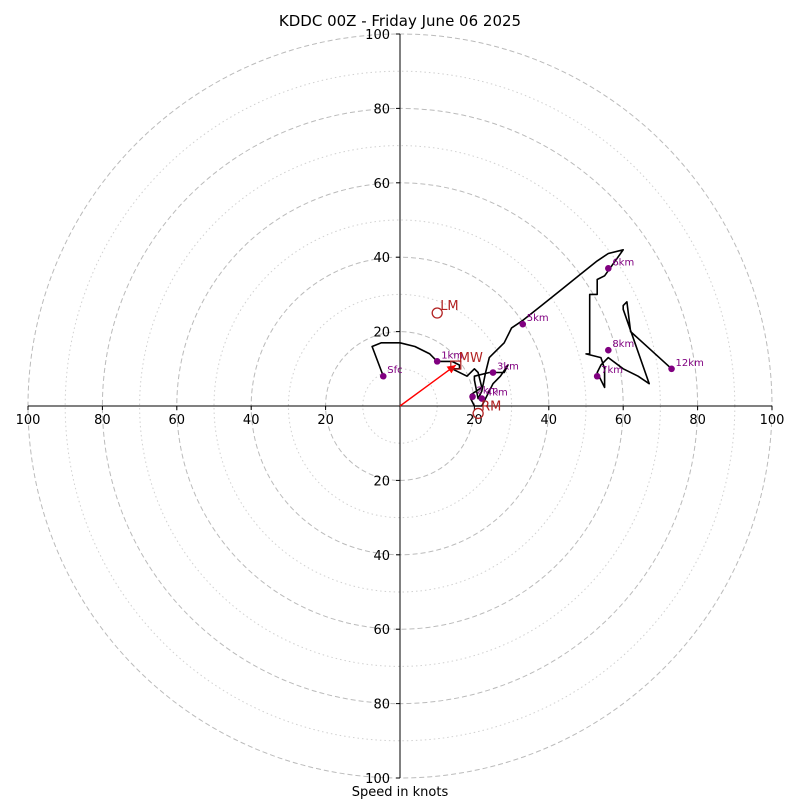 Image resolution: width=800 pixels, height=800 pixels. What do you see at coordinates (597, 376) in the screenshot?
I see `height-marker-7km` at bounding box center [597, 376].